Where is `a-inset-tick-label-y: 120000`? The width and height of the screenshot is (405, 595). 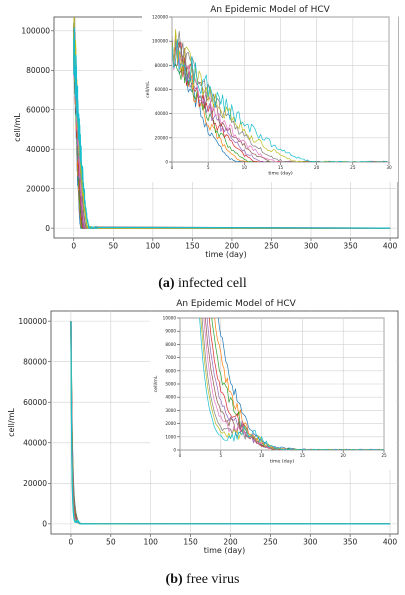 a-inset-tick-label-y: 120000 is located at coordinates (160, 16).